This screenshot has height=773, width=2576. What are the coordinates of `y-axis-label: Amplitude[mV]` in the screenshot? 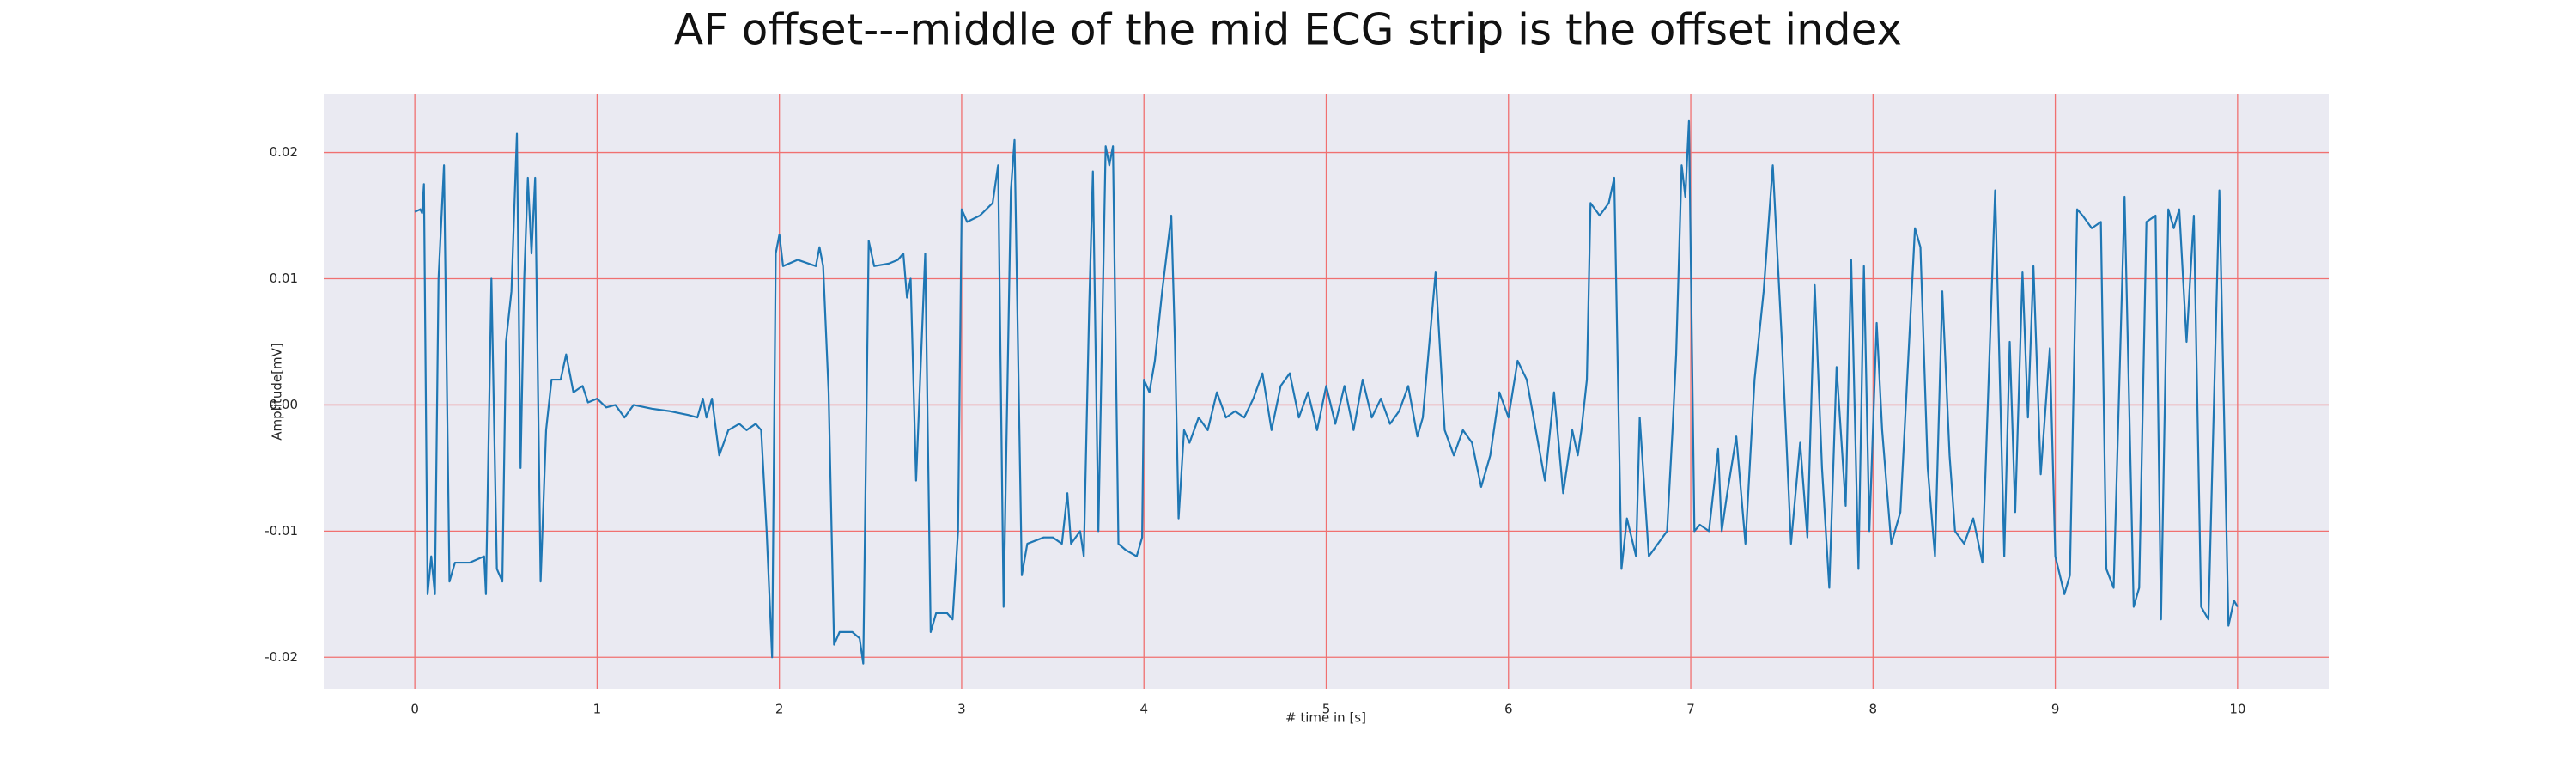 It's located at (278, 391).